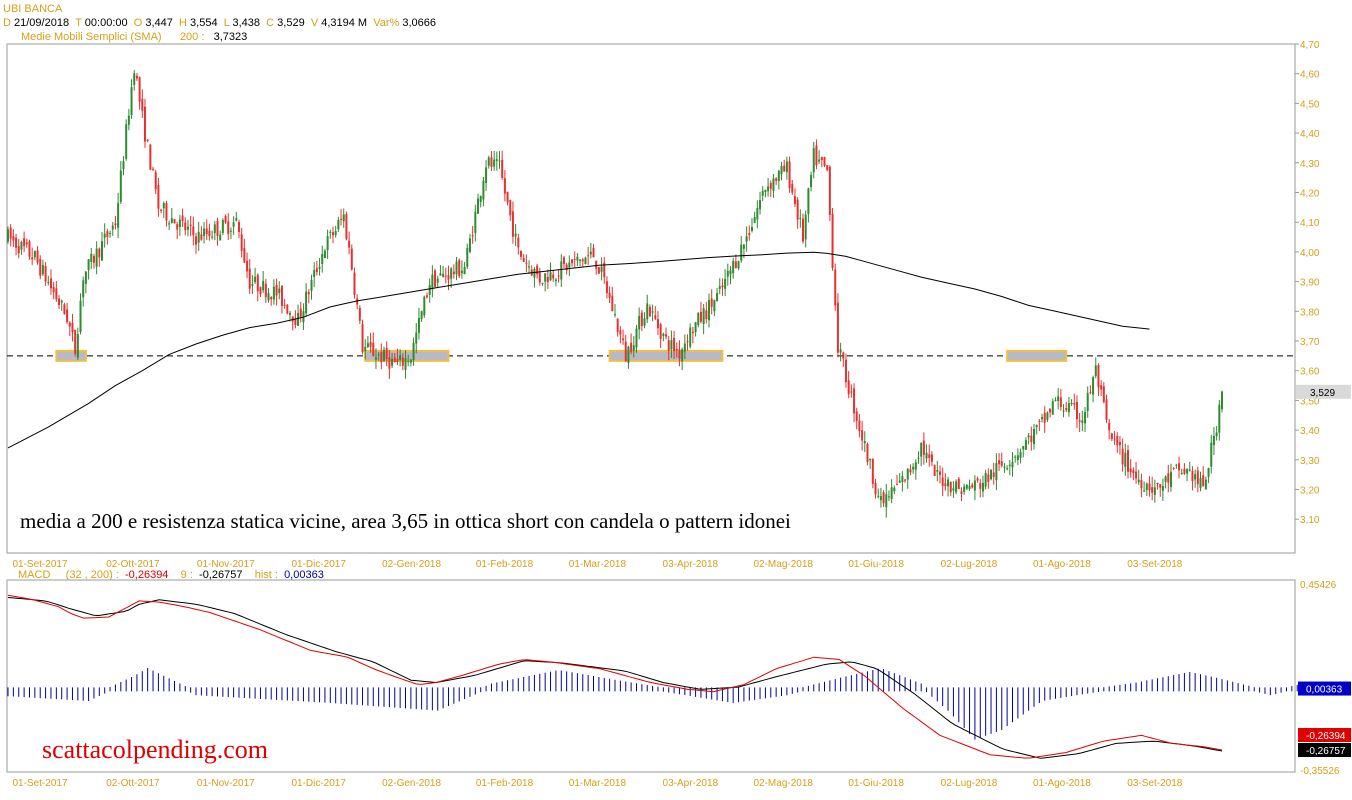  I want to click on price-y-tick-label: 4,40, so click(1310, 134).